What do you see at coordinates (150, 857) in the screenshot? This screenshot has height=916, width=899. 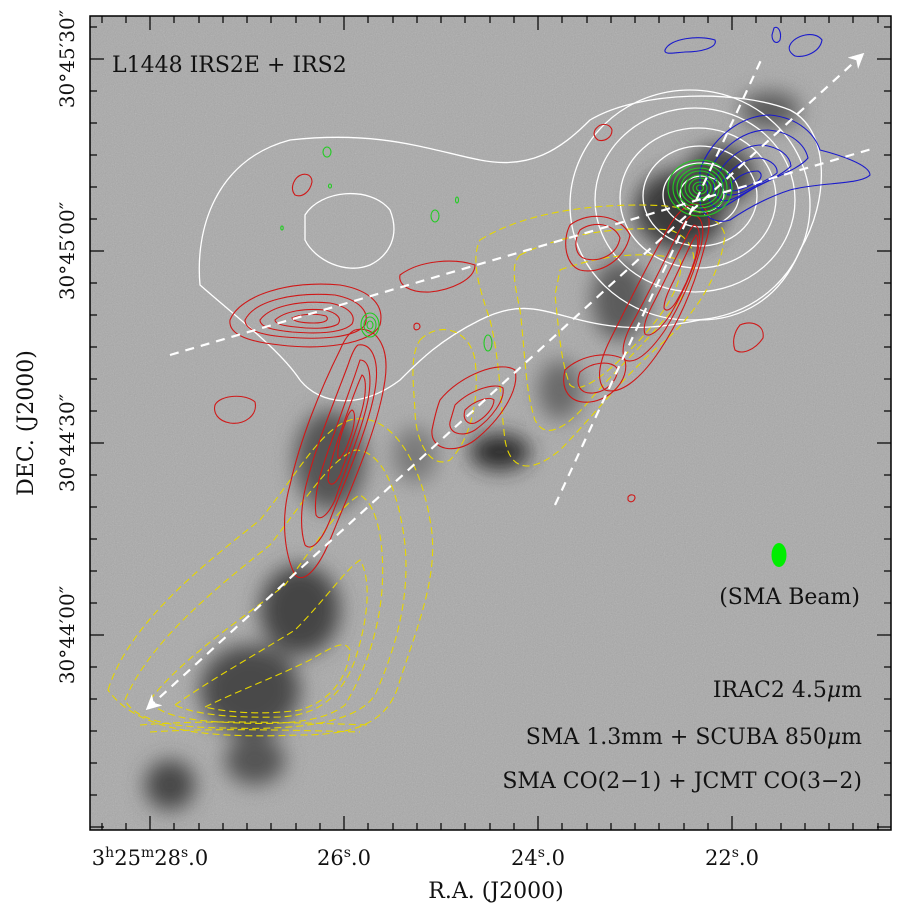 I see `x-tick-label-0: 3h25m28s.0` at bounding box center [150, 857].